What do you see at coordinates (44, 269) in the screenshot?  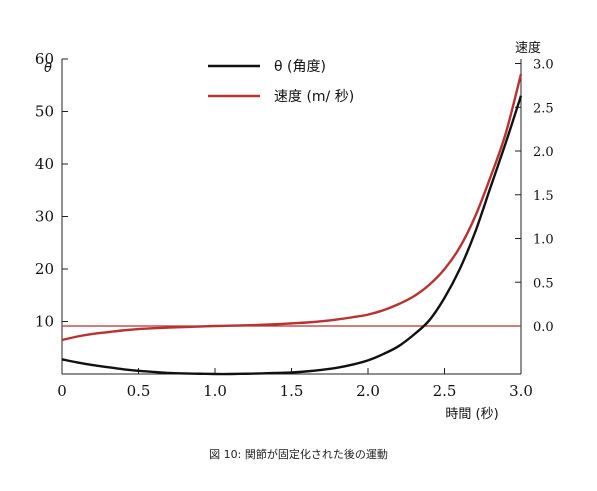 I see `y-left-tick-label: 20` at bounding box center [44, 269].